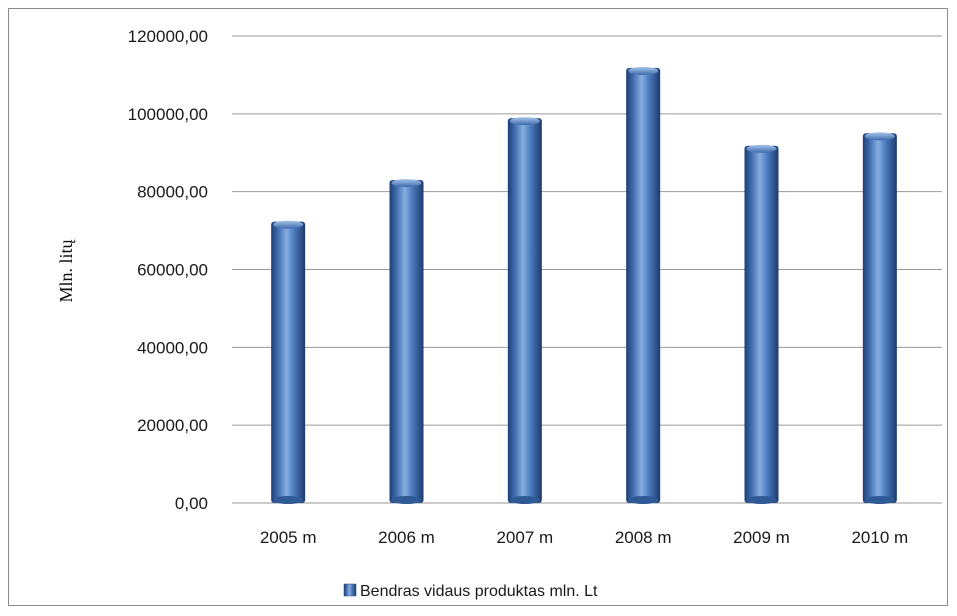 The height and width of the screenshot is (616, 957). I want to click on legend-swatch, so click(350, 590).